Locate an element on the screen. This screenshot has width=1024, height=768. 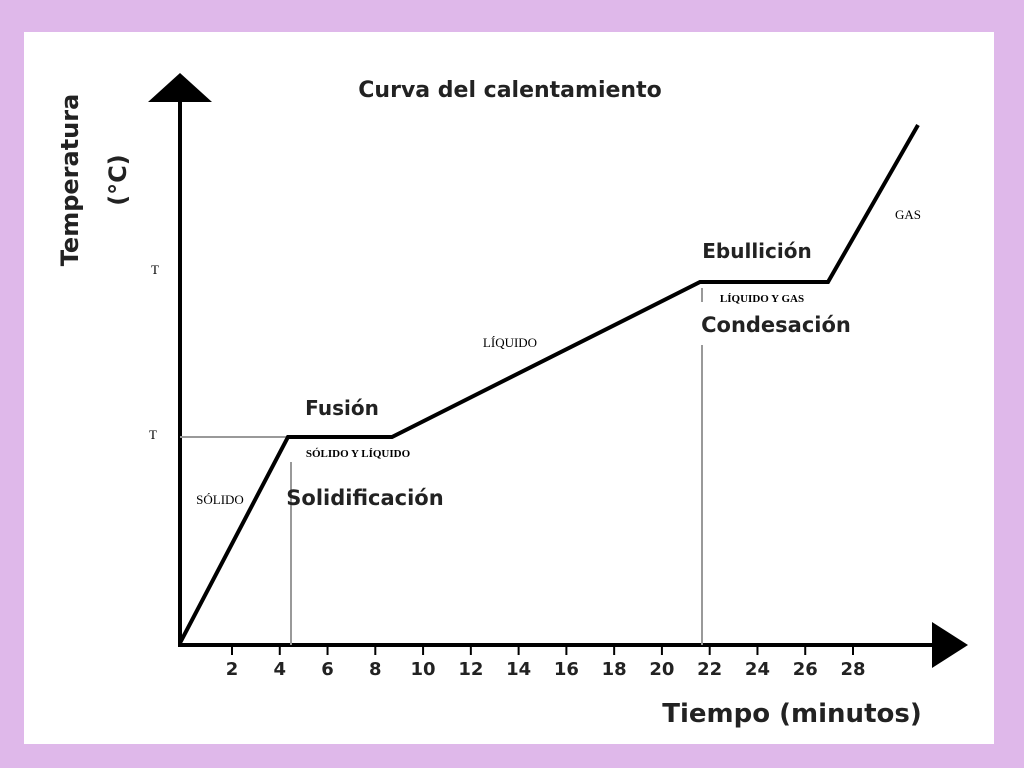
transition-label: Ebullición is located at coordinates (756, 251).